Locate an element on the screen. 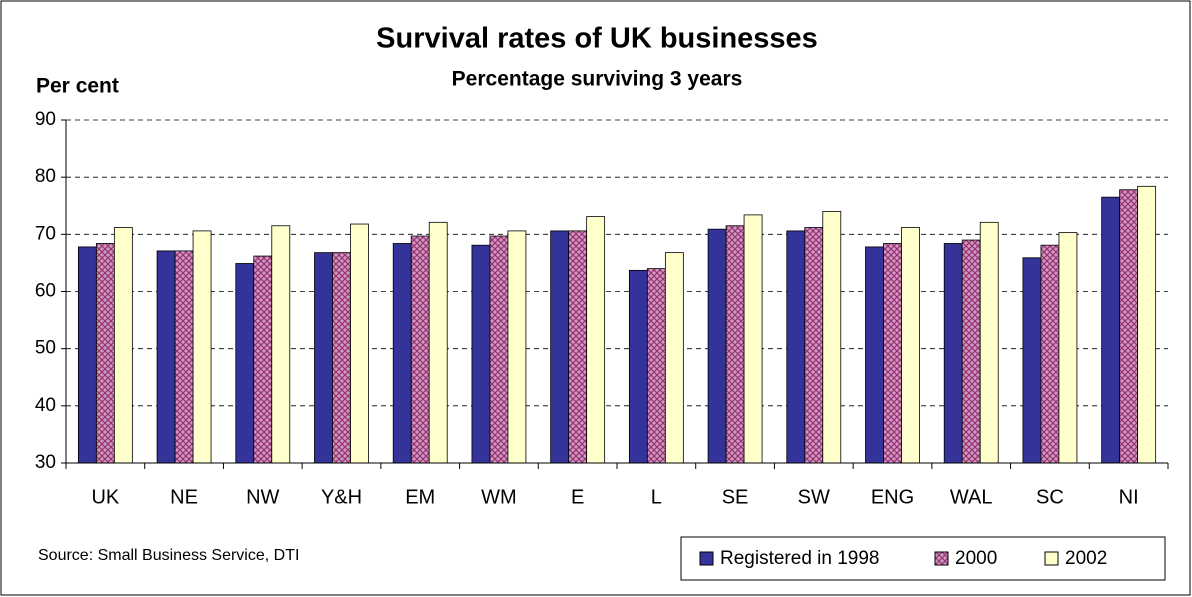 Image resolution: width=1192 pixels, height=597 pixels. x-tick-label: Y&H is located at coordinates (341, 497).